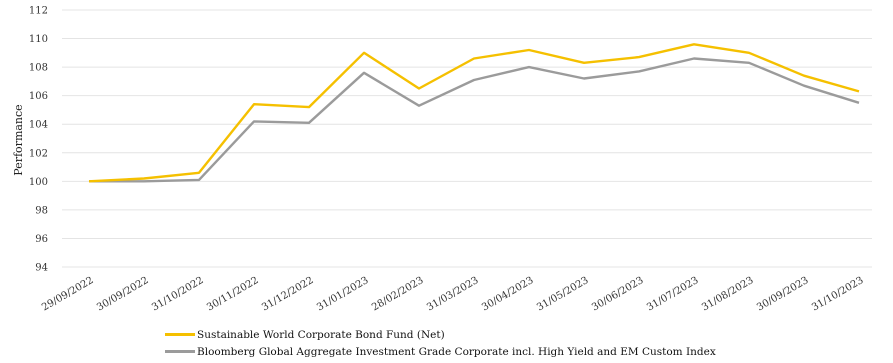 The width and height of the screenshot is (893, 363). I want to click on x-tick-label: 31/05/2023, so click(562, 294).